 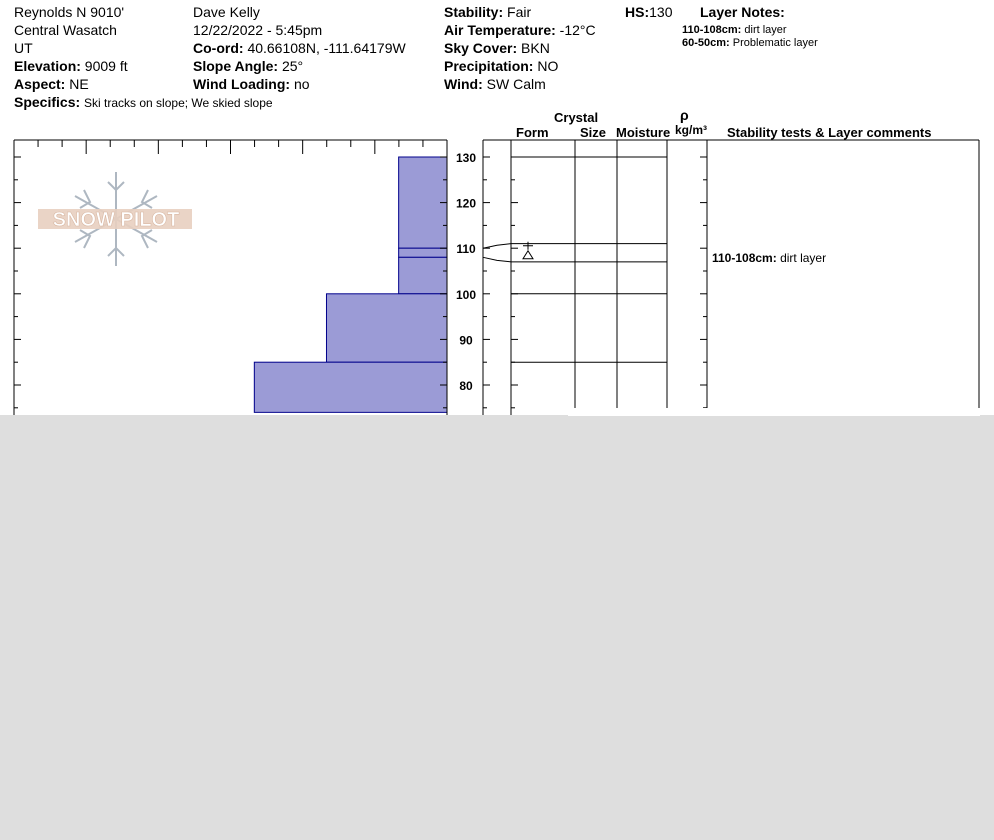 What do you see at coordinates (765, 30) in the screenshot?
I see `layer-note-text: dirt layer` at bounding box center [765, 30].